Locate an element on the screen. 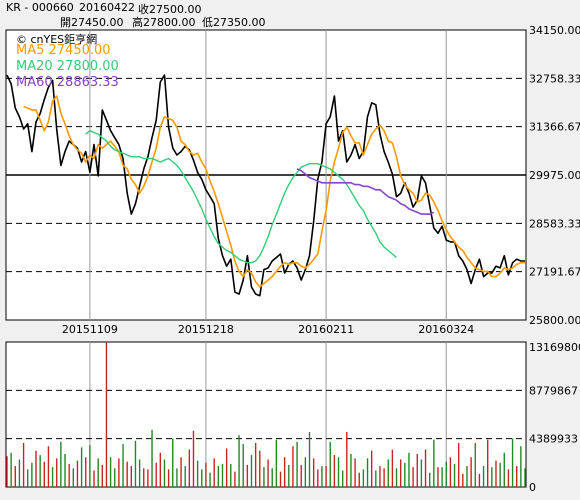 This screenshot has width=580, height=500. header-date: 20160422 is located at coordinates (107, 7).